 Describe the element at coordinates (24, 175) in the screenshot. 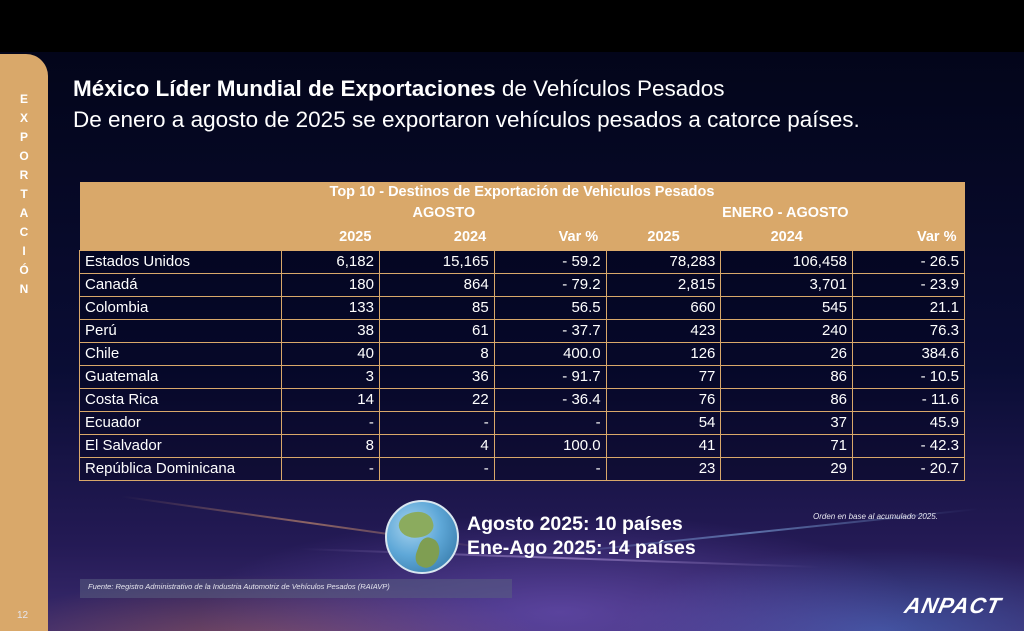

I see `section-tab-letter: R` at that location.